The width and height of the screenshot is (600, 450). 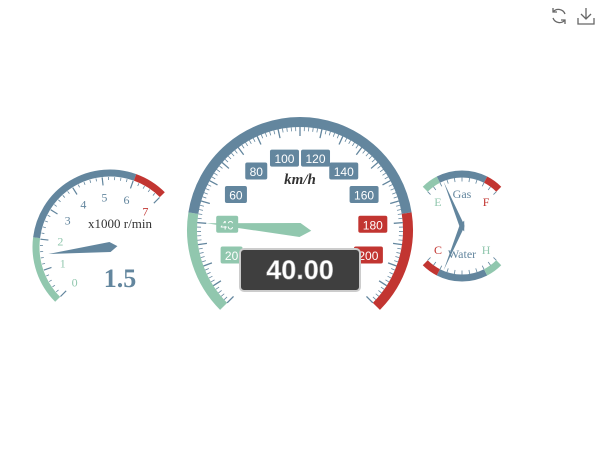 What do you see at coordinates (316, 159) in the screenshot?
I see `speed-tick-label: 120` at bounding box center [316, 159].